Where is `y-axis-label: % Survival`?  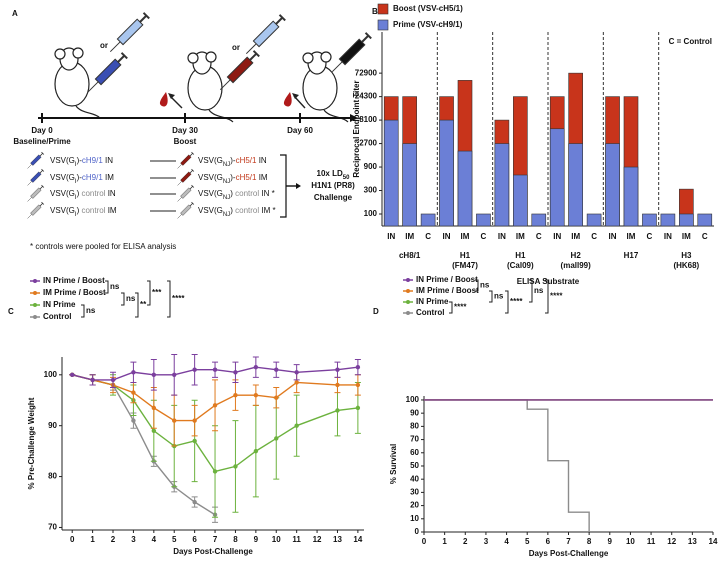 y-axis-label: % Survival is located at coordinates (393, 464).